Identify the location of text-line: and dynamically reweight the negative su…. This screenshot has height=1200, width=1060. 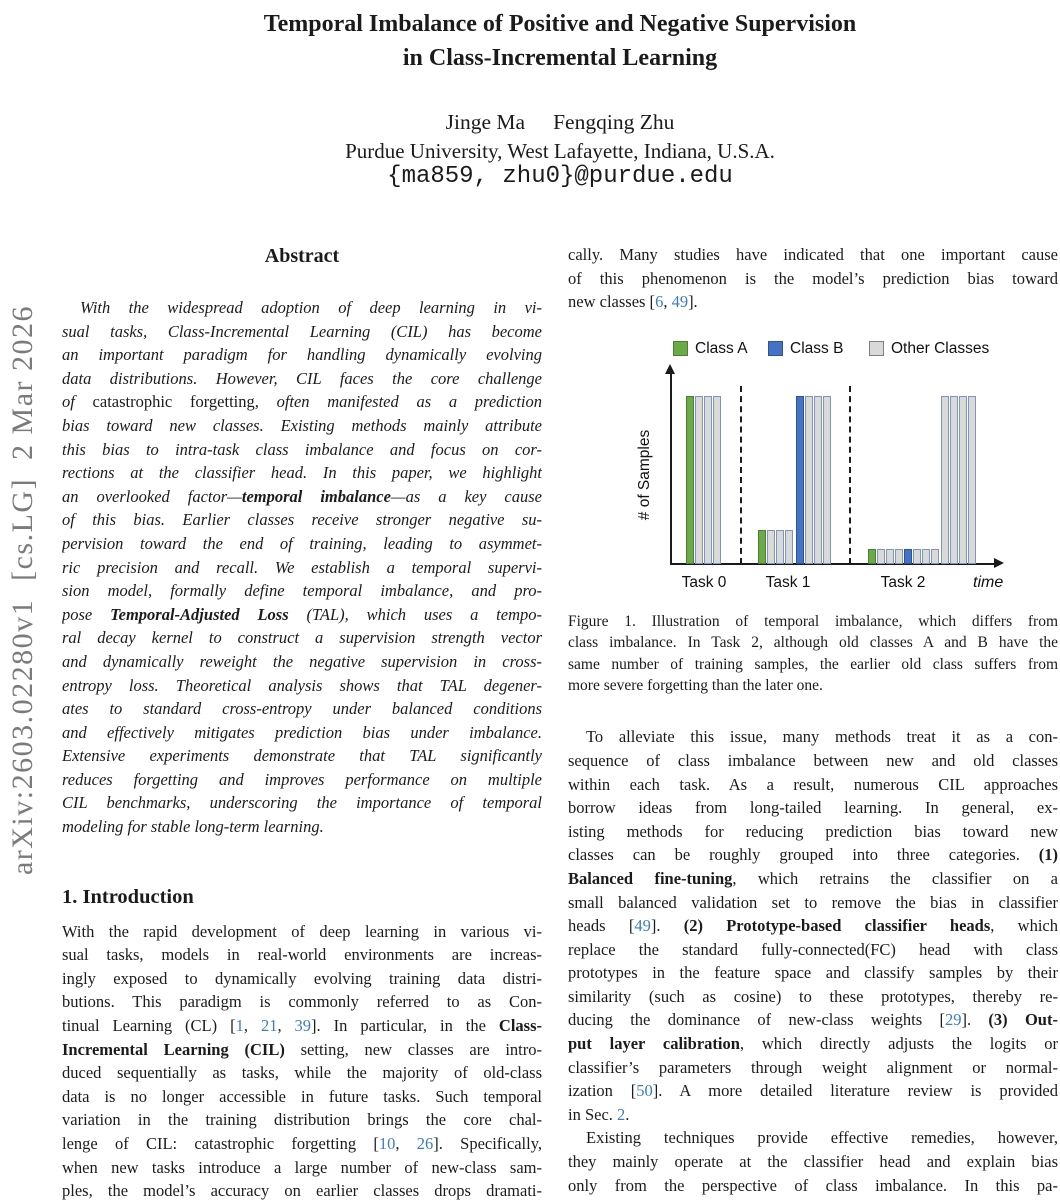
(302, 661).